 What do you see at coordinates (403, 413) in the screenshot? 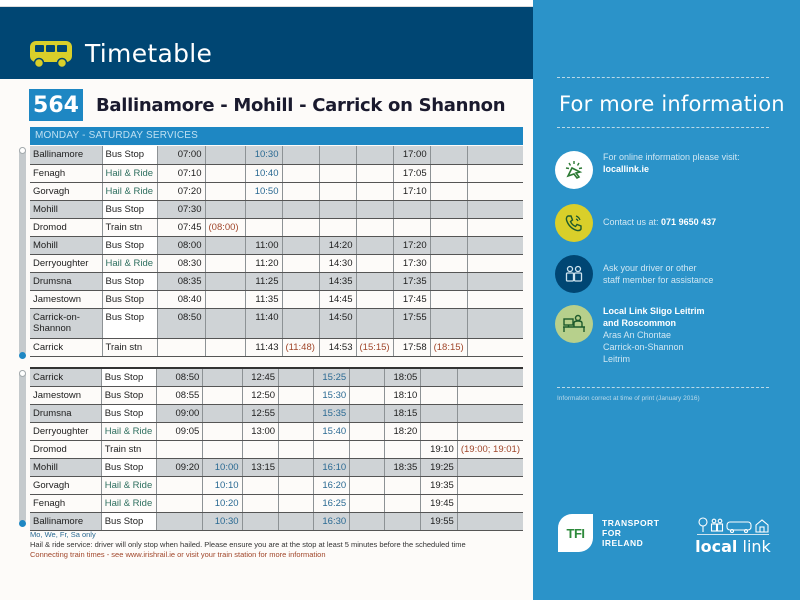
I see `departure-time: 18:15` at bounding box center [403, 413].